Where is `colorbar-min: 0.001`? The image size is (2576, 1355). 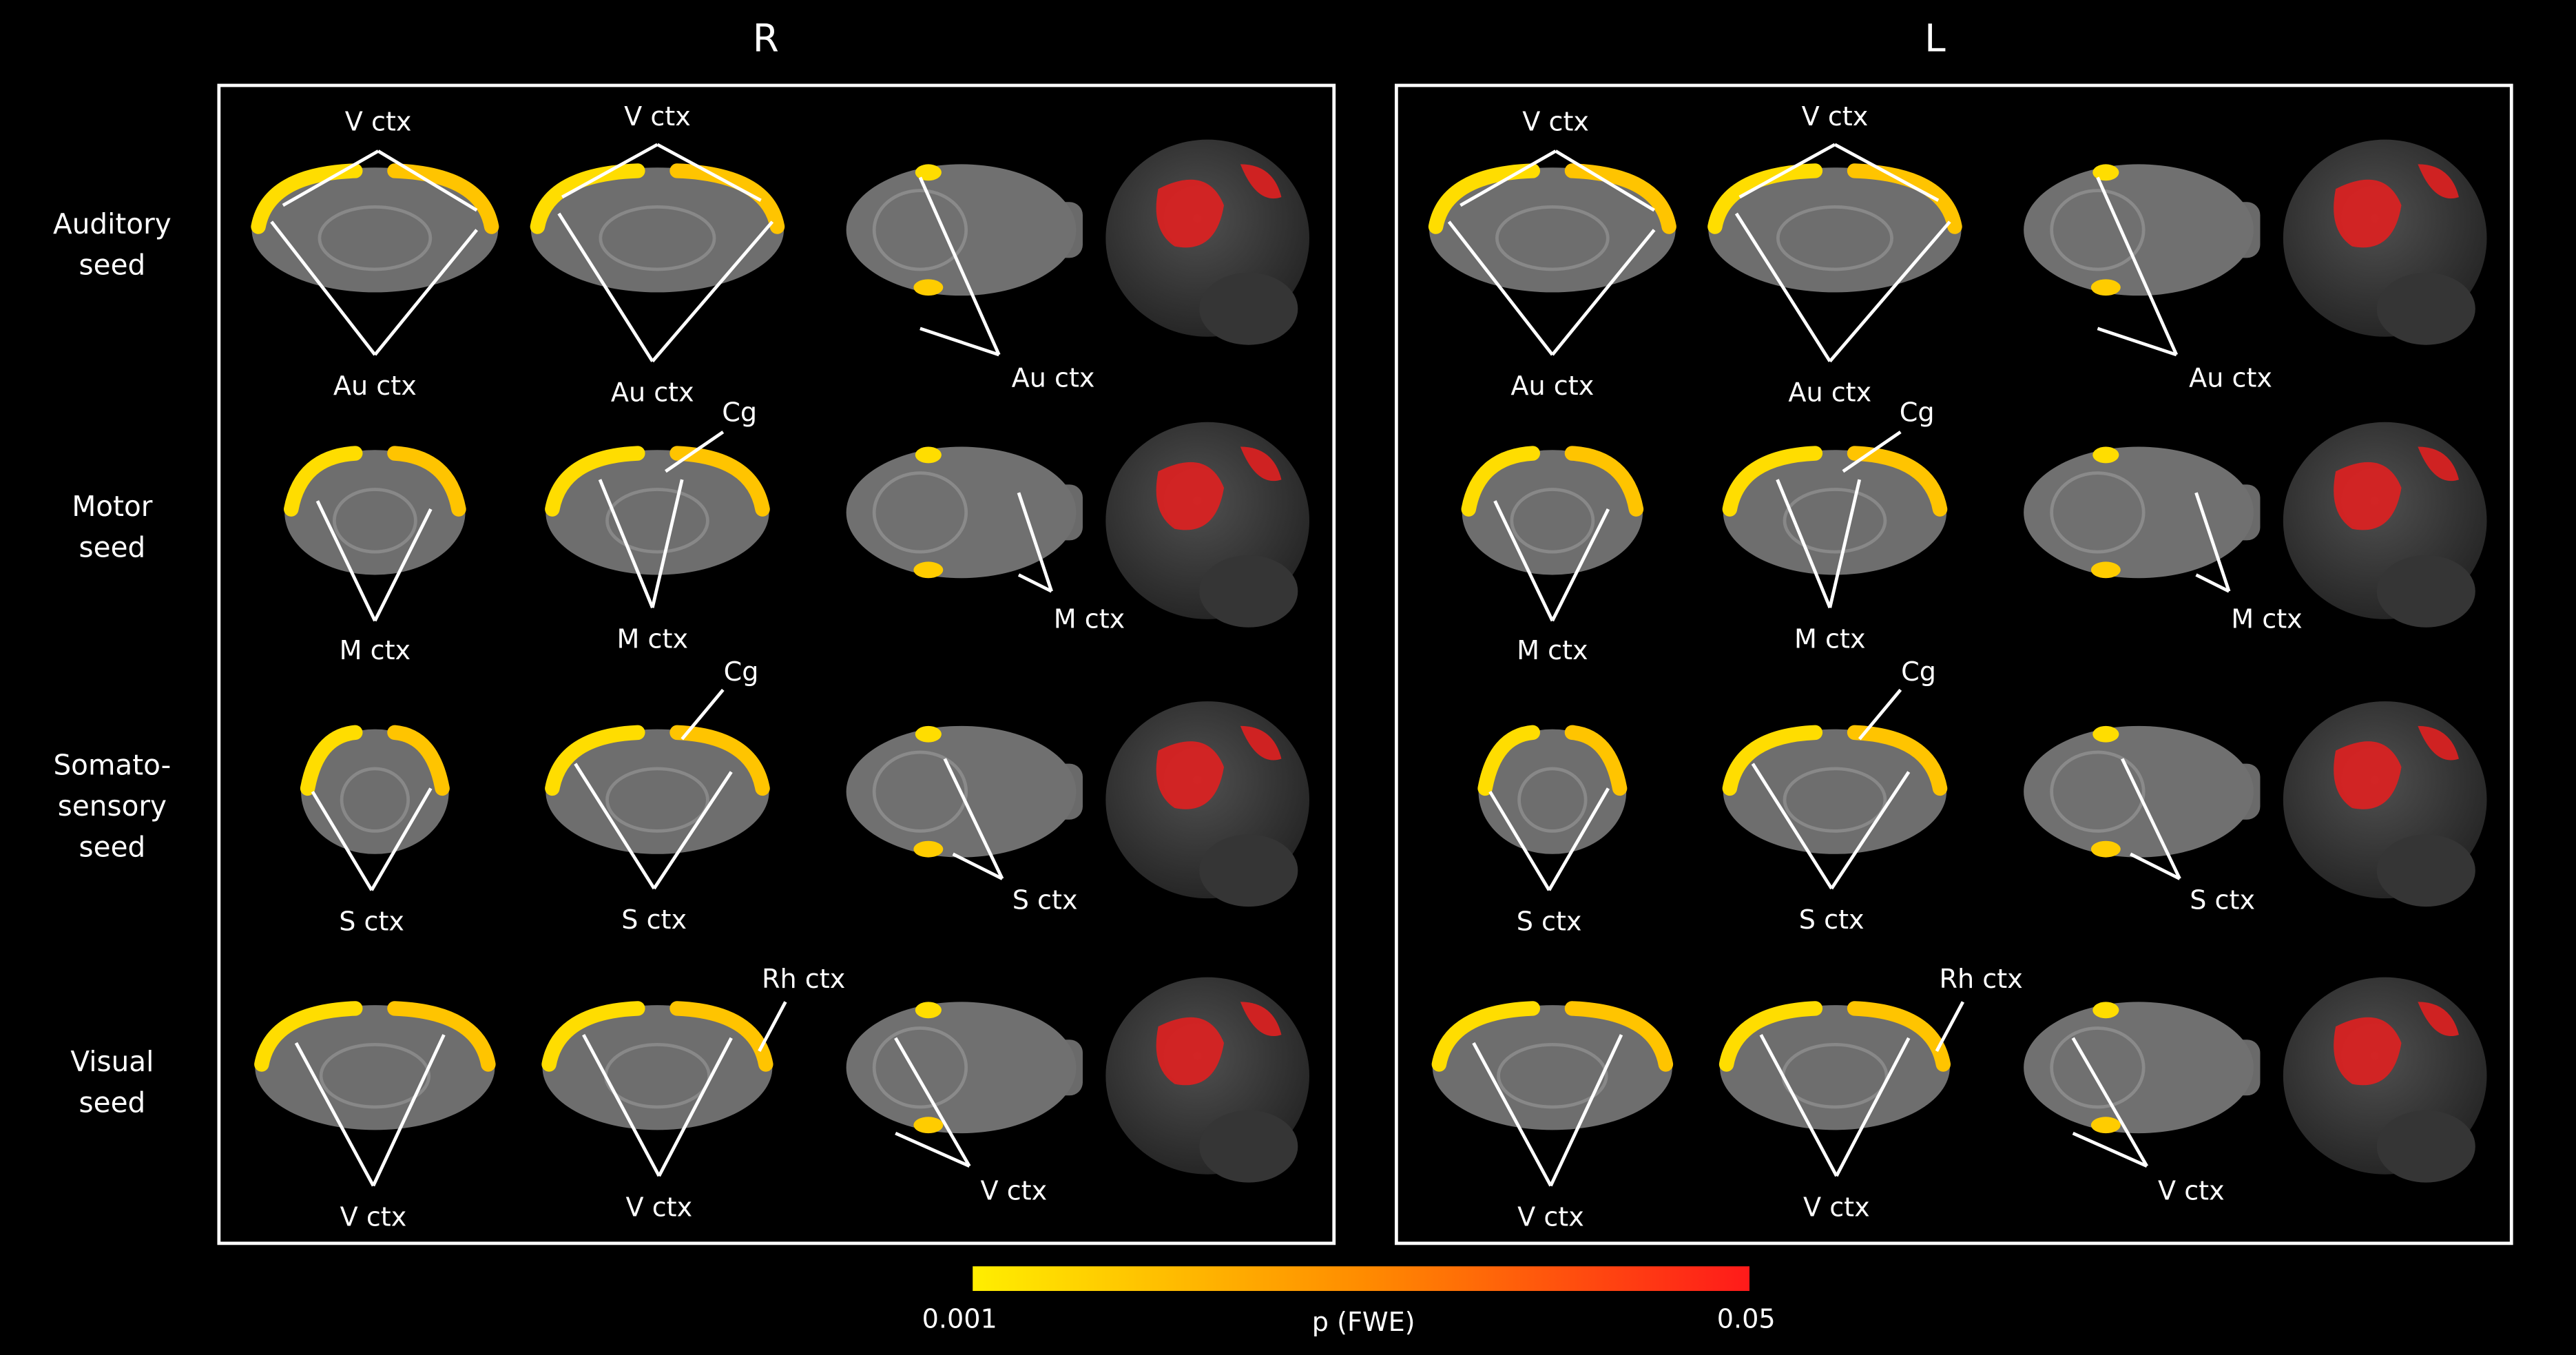
colorbar-min: 0.001 is located at coordinates (960, 1319).